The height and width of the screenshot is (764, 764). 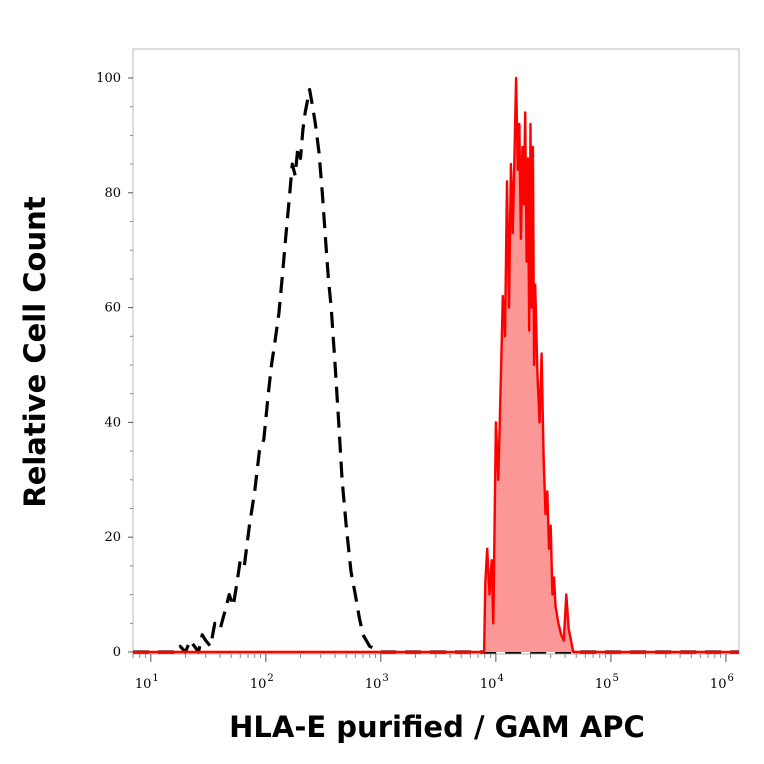 What do you see at coordinates (262, 682) in the screenshot?
I see `x-tick-label: 10²` at bounding box center [262, 682].